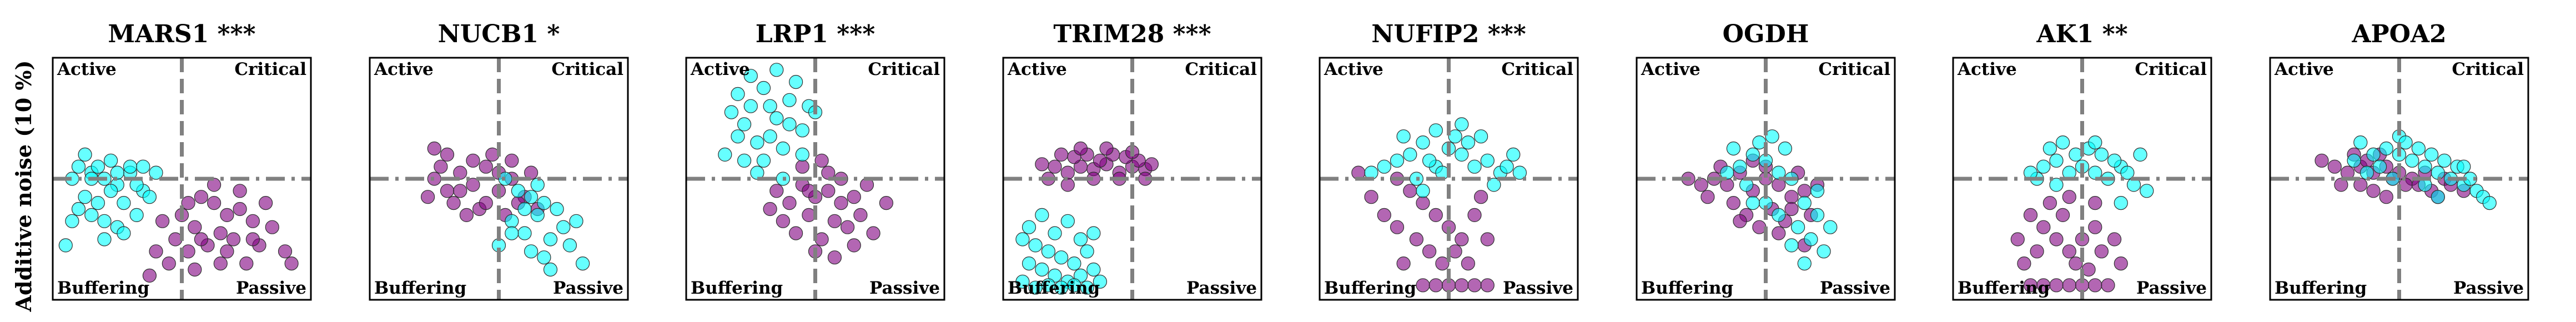  I want to click on panel-title: OGDH, so click(1766, 34).